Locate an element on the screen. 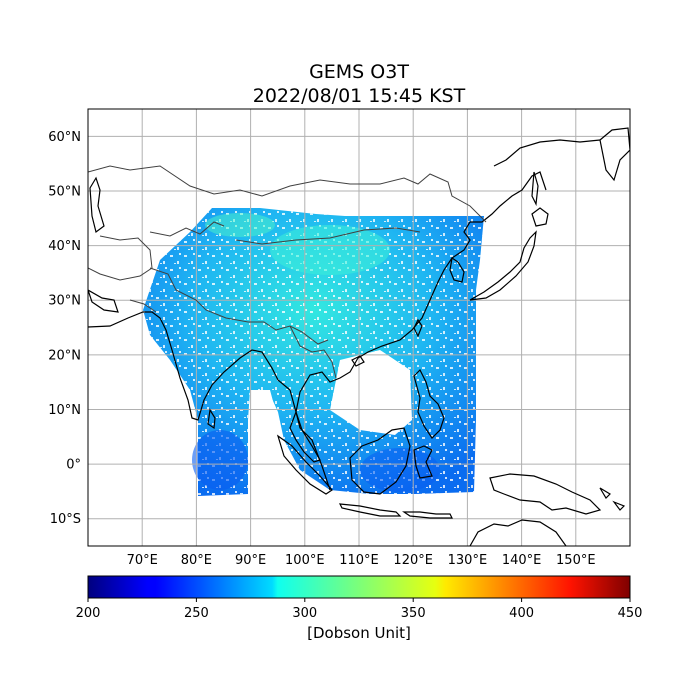 The image size is (700, 700). coast-sakhalin is located at coordinates (535, 189).